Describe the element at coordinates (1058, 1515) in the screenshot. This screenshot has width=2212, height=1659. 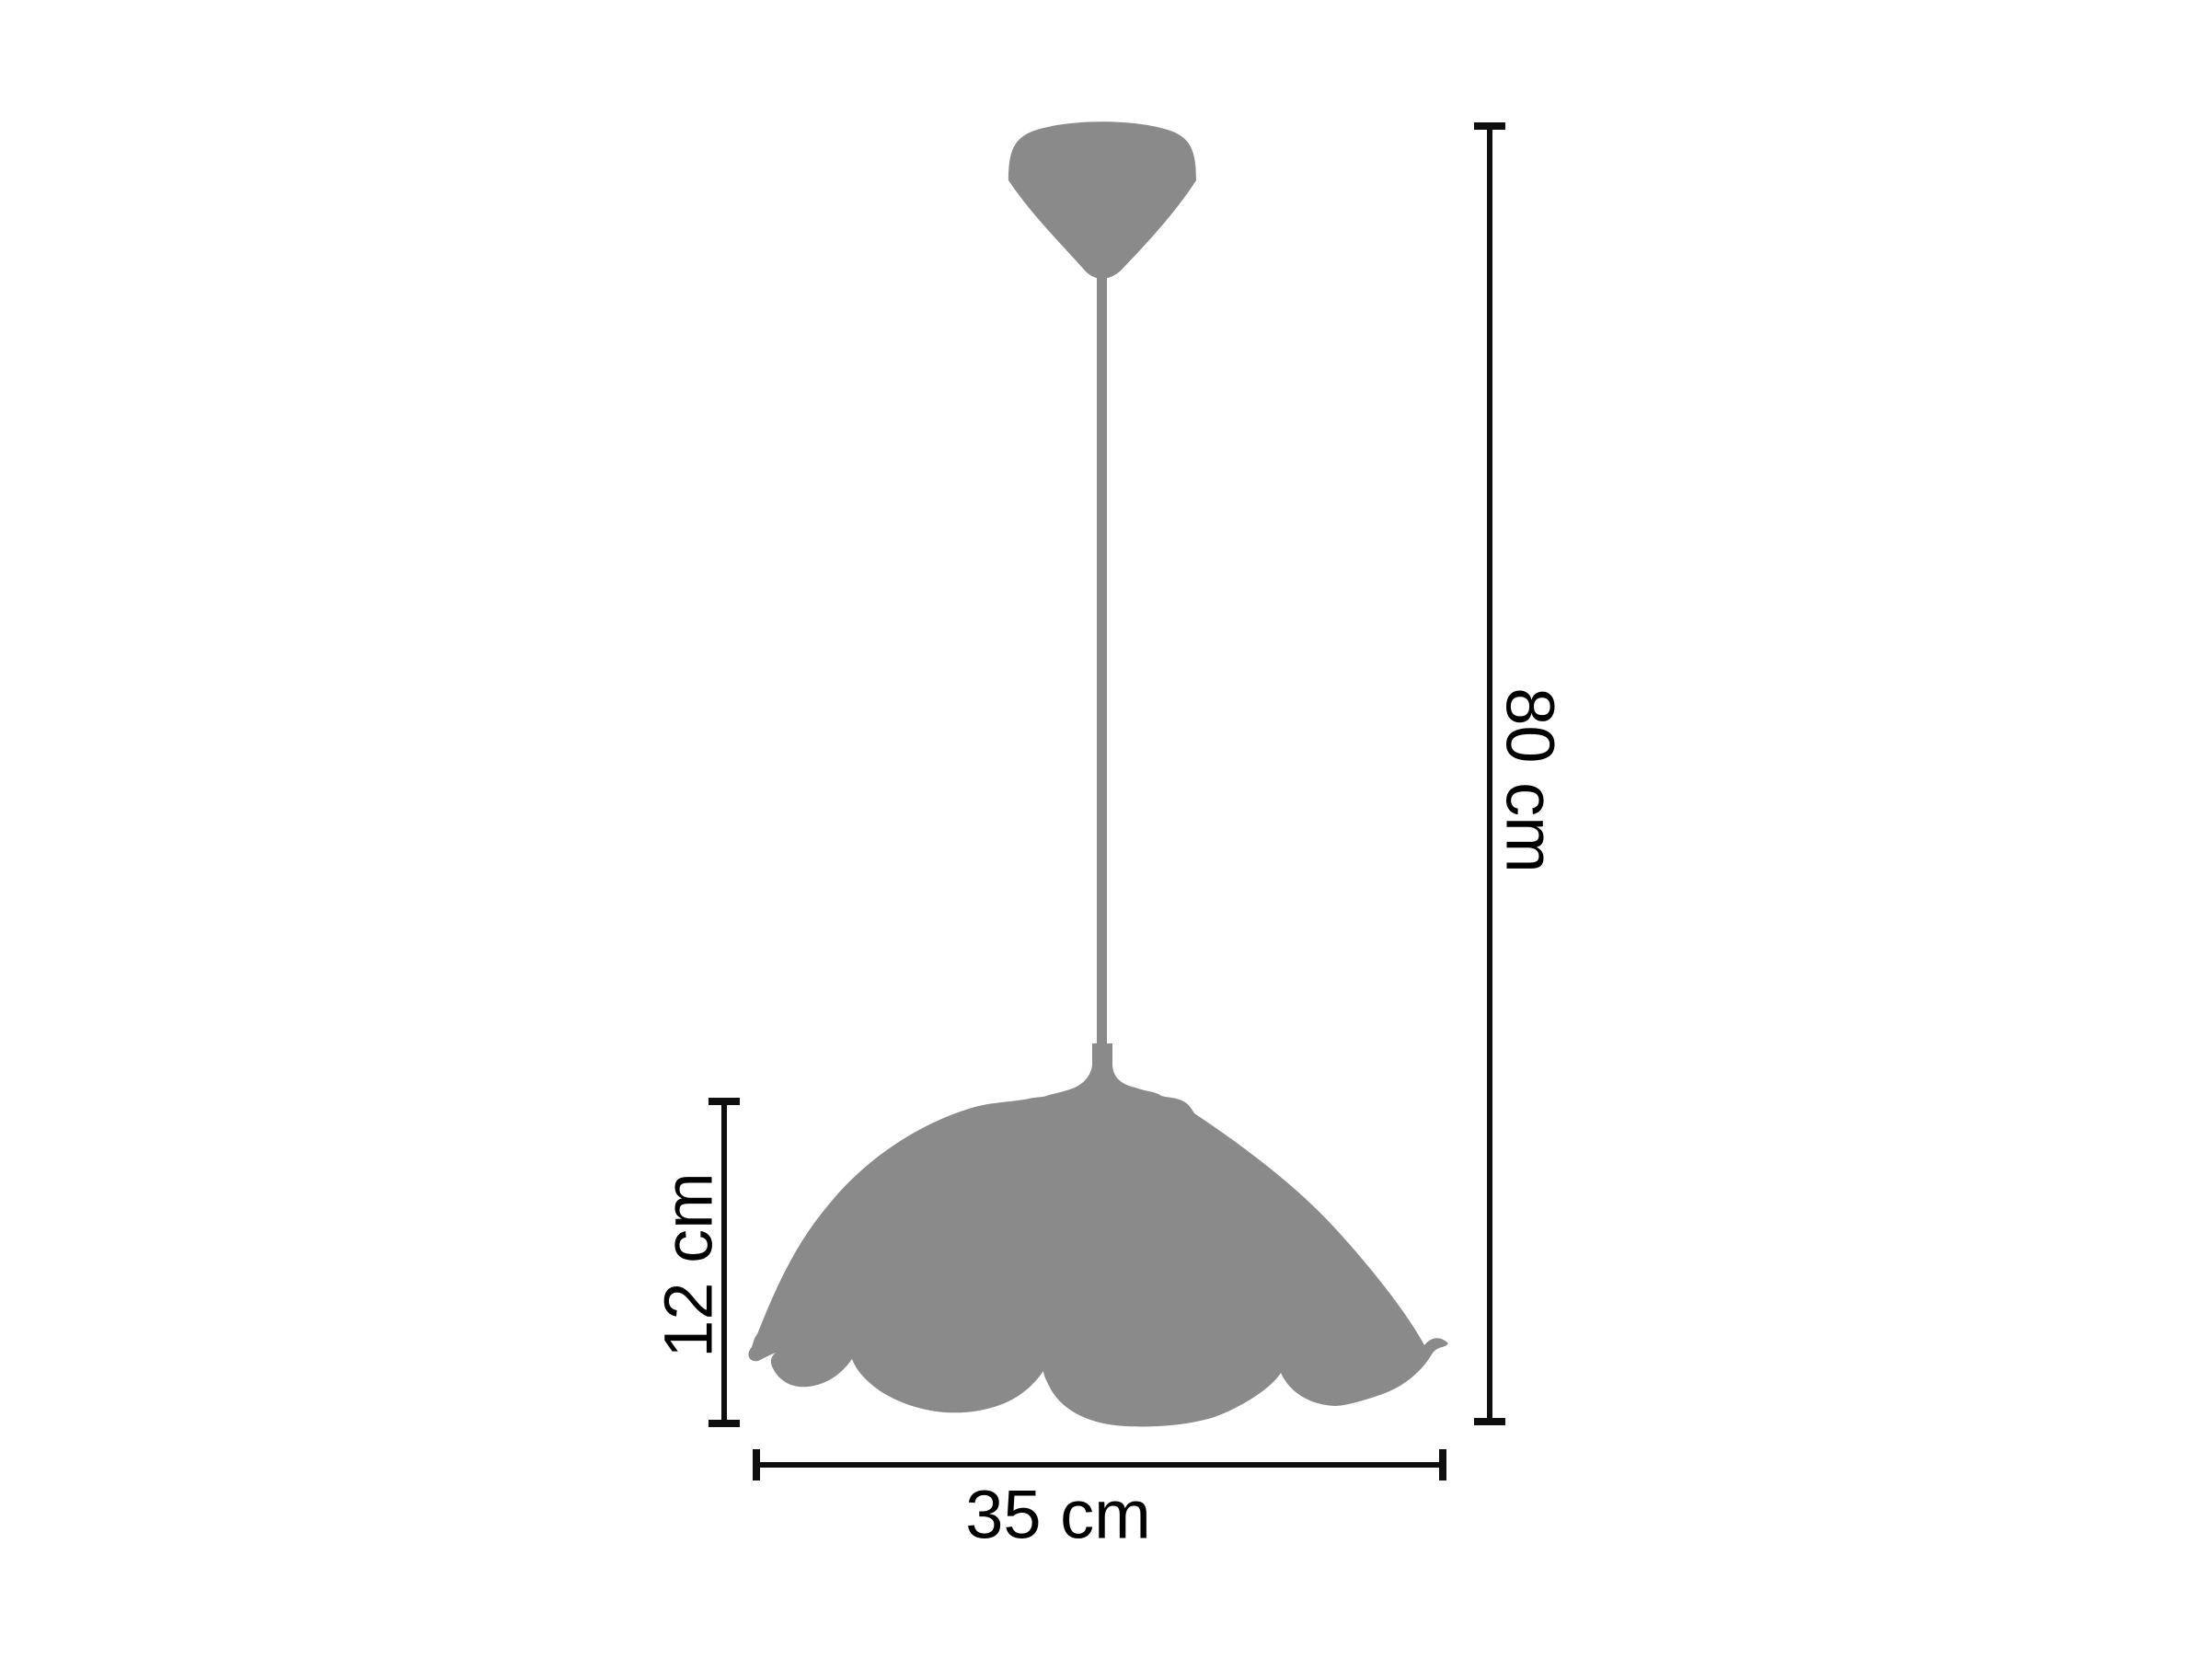
I see `shade-width-label: 35 cm` at that location.